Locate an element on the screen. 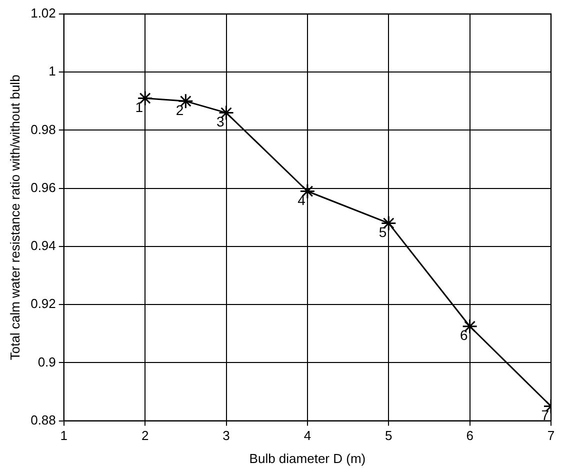 The height and width of the screenshot is (475, 567). y-tick-label: 0.88 is located at coordinates (43, 420).